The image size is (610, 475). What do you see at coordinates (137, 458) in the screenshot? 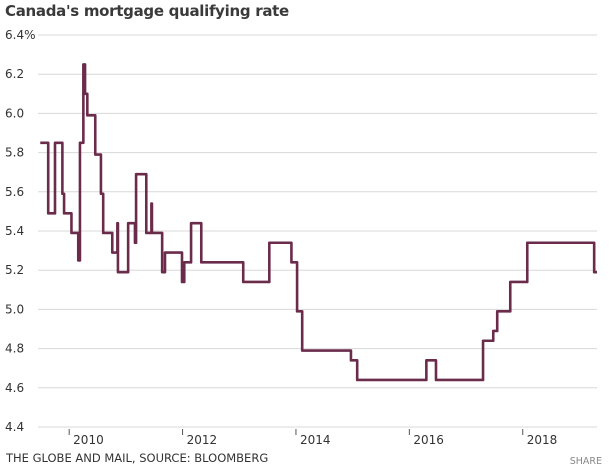
I see `source-note: THE GLOBE AND MAIL, SOURCE: BLOOMBERG` at bounding box center [137, 458].